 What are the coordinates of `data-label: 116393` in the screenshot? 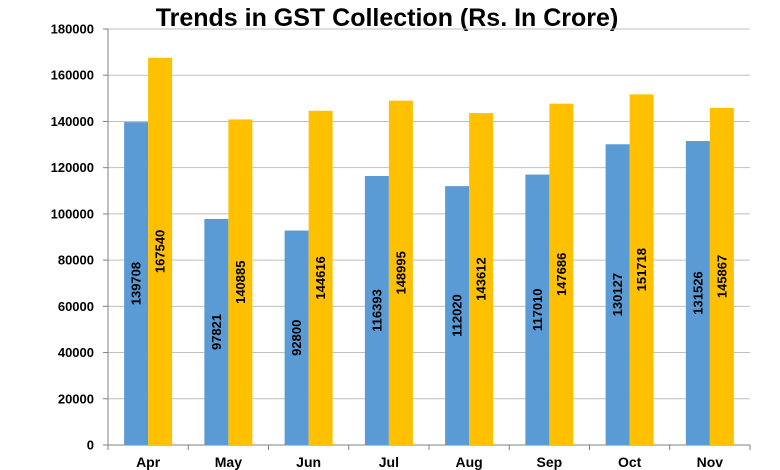 It's located at (376, 310).